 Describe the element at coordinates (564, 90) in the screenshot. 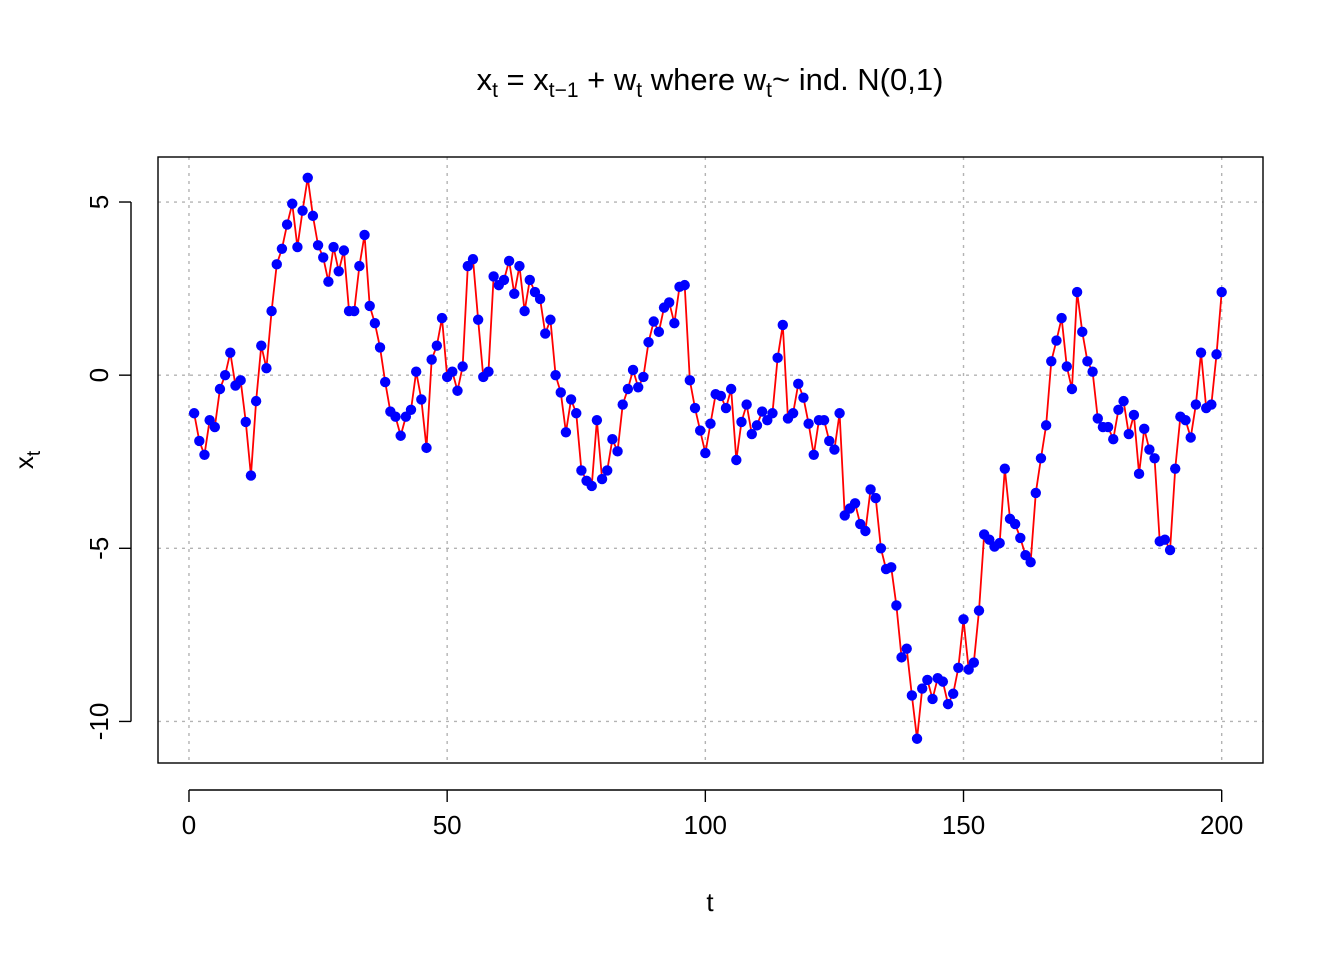

I see `title-part: t−1` at that location.